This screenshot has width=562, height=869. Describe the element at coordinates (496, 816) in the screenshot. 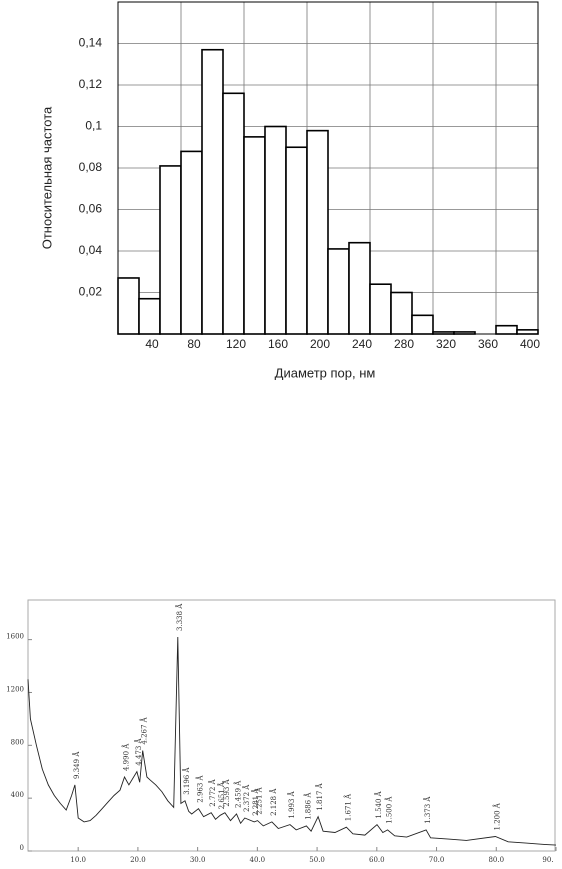

I see `peak-label: 1.200 Å` at that location.